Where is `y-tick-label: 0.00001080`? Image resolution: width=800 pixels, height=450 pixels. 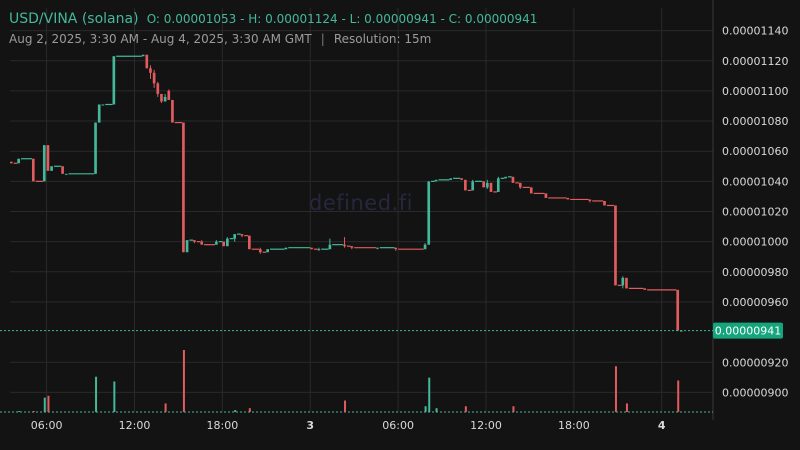
y-tick-label: 0.00001080 is located at coordinates (755, 121).